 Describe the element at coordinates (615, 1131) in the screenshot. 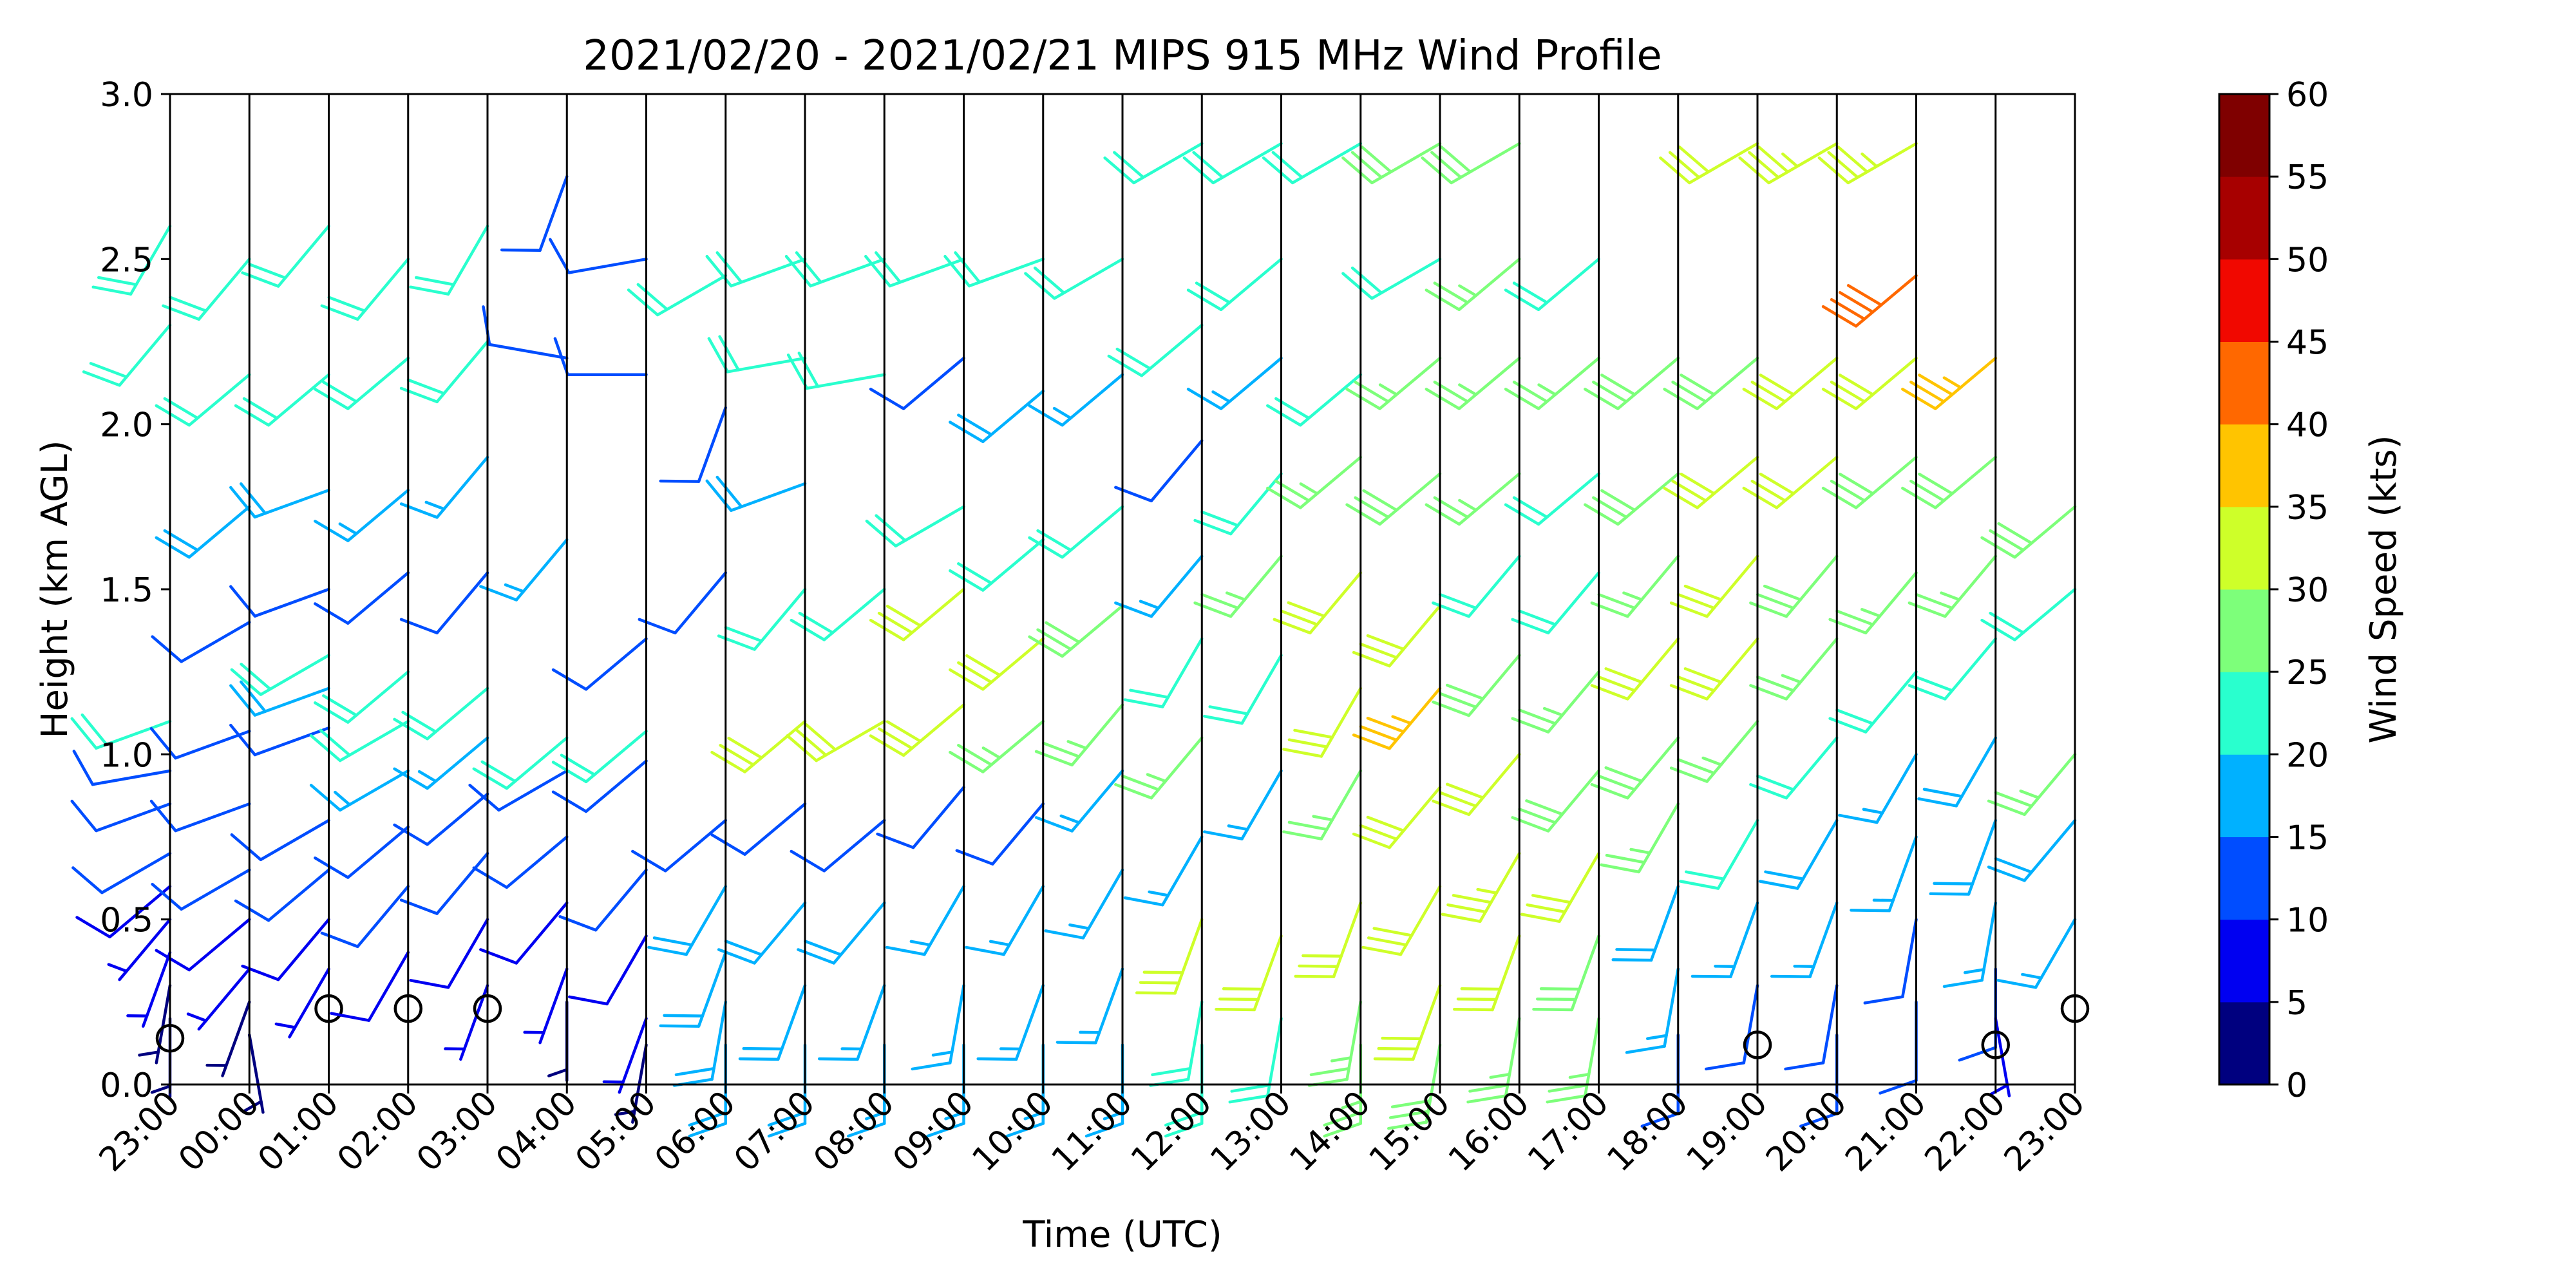

I see `x-tick-label: 05:00` at that location.